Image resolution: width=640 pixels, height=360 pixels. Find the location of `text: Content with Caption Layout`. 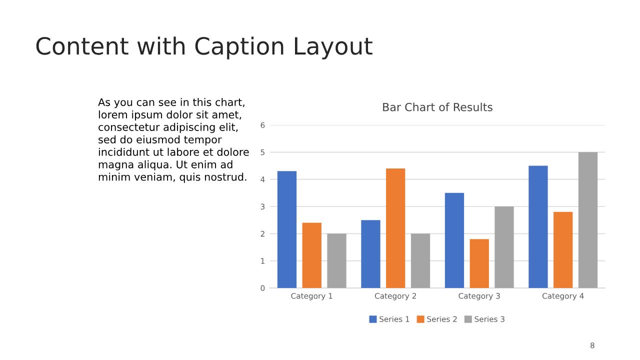

text: Content with Caption Layout is located at coordinates (204, 48).